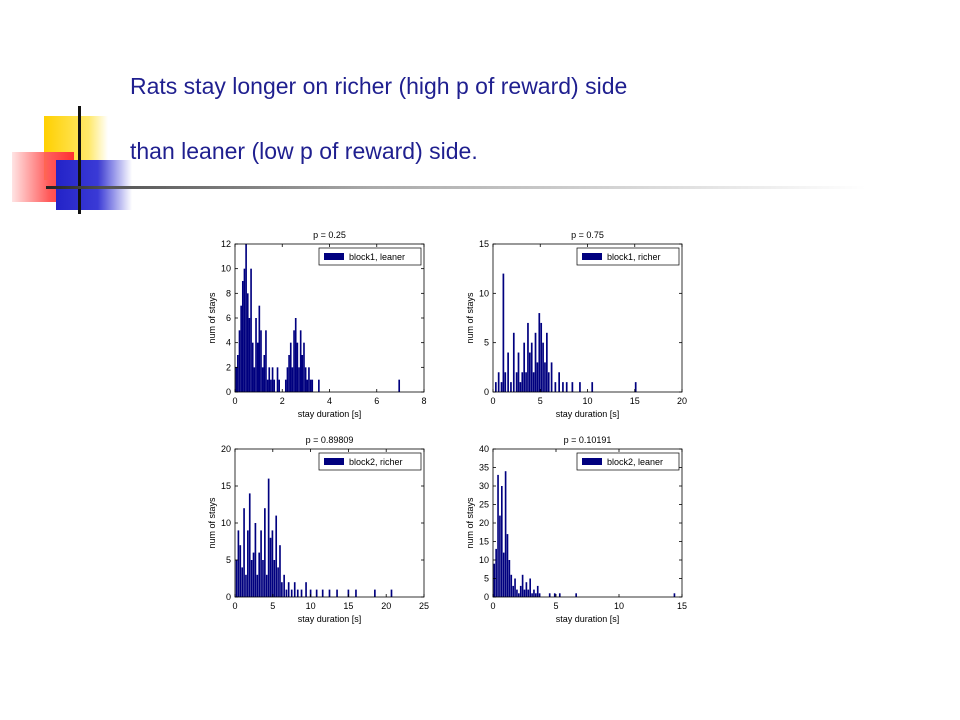 The image size is (960, 720). What do you see at coordinates (423, 401) in the screenshot?
I see `chart-1-x-tick-label: 8` at bounding box center [423, 401].